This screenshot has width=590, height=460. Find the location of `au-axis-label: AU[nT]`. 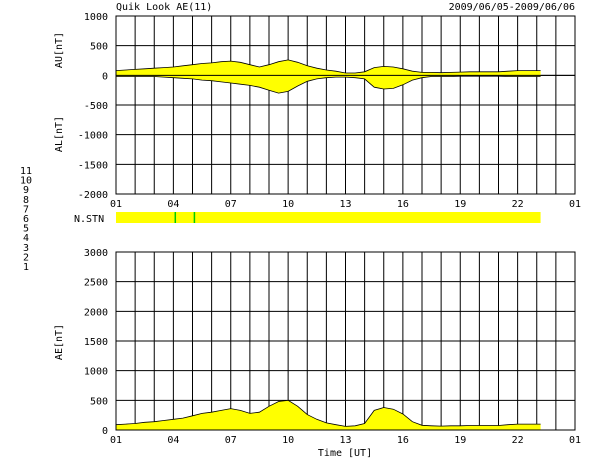

au-axis-label: AU[nT] is located at coordinates (59, 50).